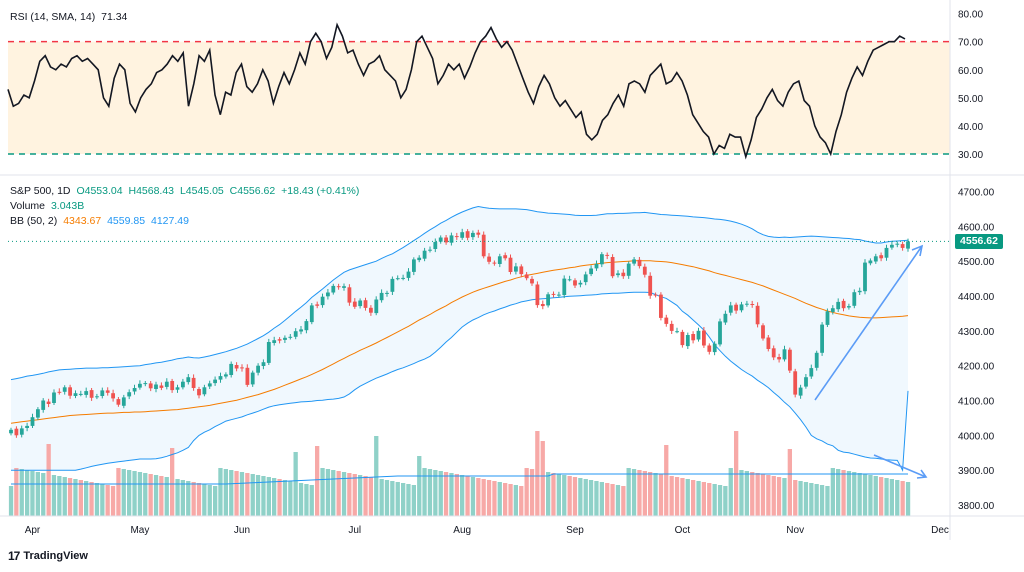 The height and width of the screenshot is (572, 1024). Describe the element at coordinates (917, 250) in the screenshot. I see `trend-arrow-price-head` at that location.